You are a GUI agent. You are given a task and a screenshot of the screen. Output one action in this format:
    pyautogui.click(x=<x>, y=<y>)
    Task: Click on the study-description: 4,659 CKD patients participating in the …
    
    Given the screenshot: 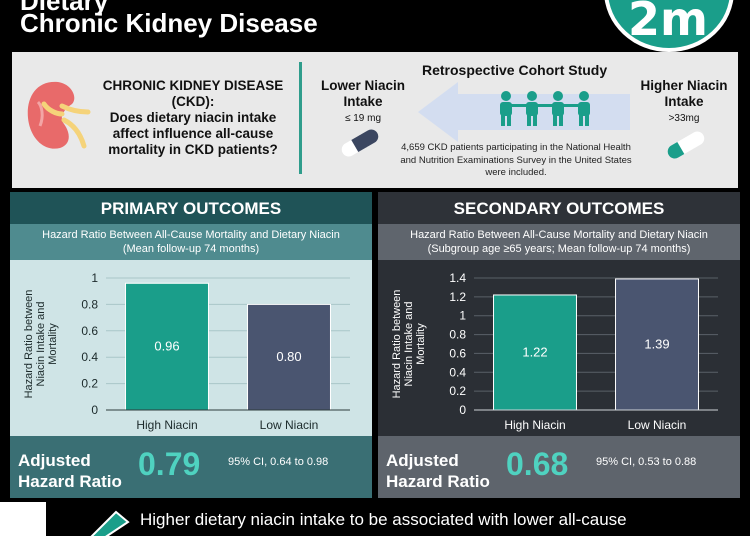 What is the action you would take?
    pyautogui.click(x=516, y=160)
    